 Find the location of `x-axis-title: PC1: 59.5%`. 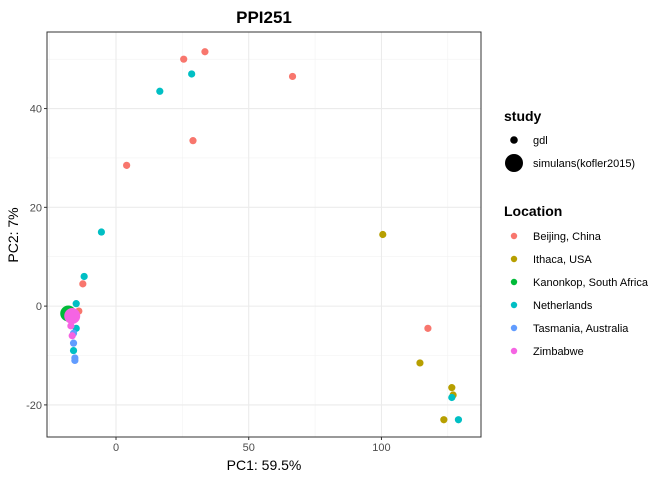

x-axis-title: PC1: 59.5% is located at coordinates (264, 465).